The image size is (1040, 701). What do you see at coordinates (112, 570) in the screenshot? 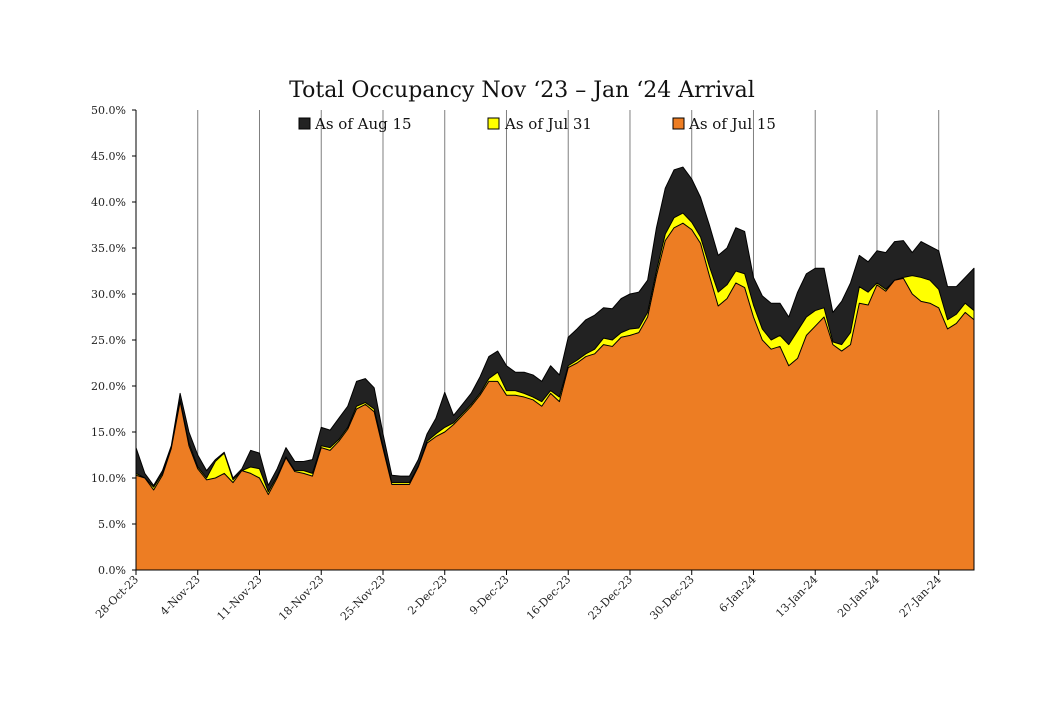
I see `y-tick-label: 0.0%` at bounding box center [112, 570].